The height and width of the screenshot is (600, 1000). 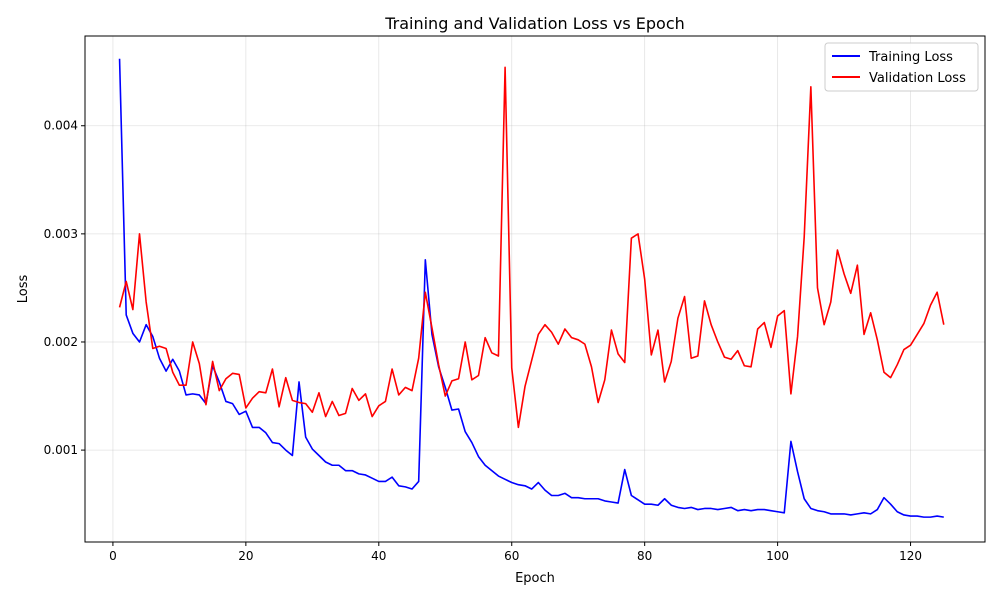 I want to click on y-axis-ticks: 0.001 0.002 0.003 0.004, so click(x=64, y=288).